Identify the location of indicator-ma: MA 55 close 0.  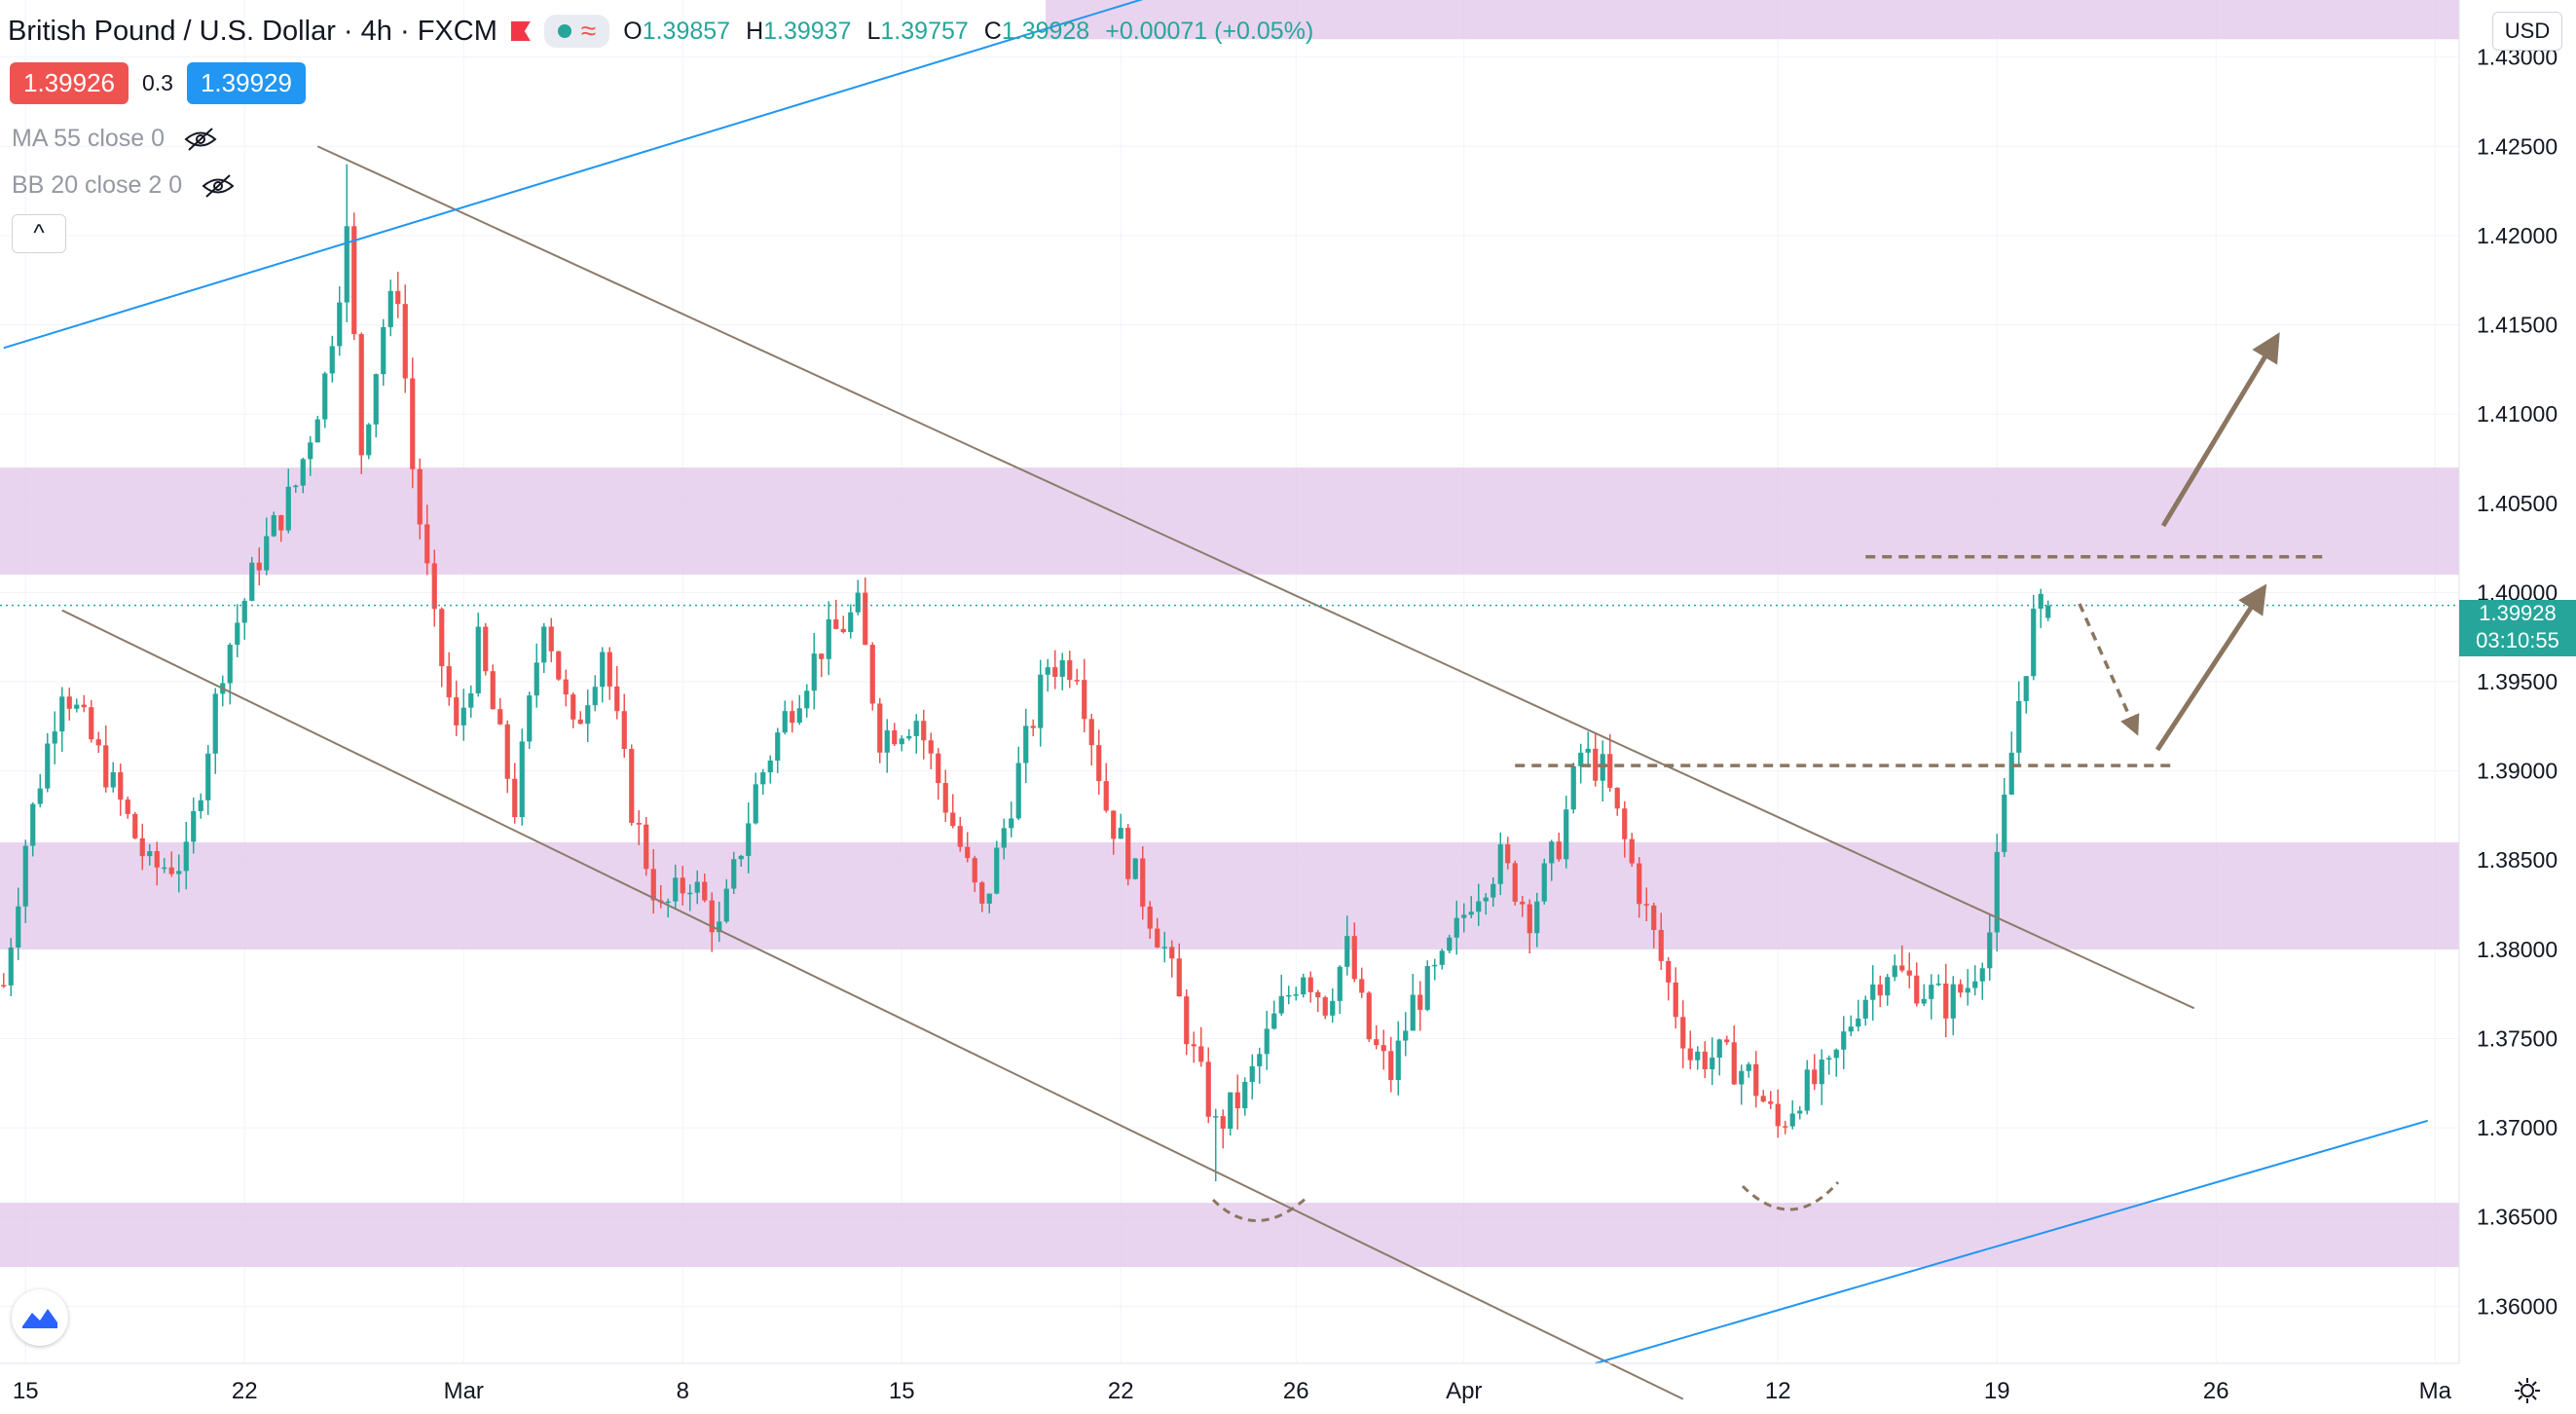
(114, 139).